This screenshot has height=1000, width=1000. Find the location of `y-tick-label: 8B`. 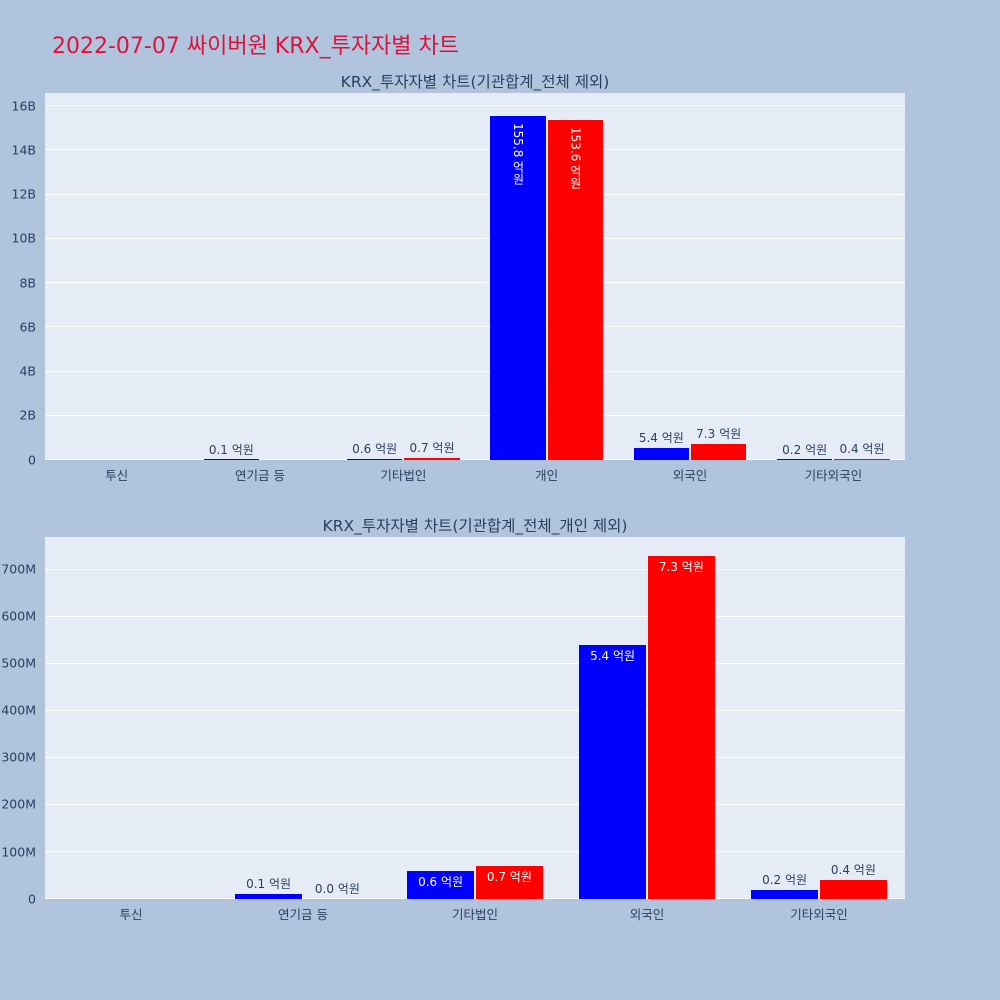

y-tick-label: 8B is located at coordinates (27, 282).